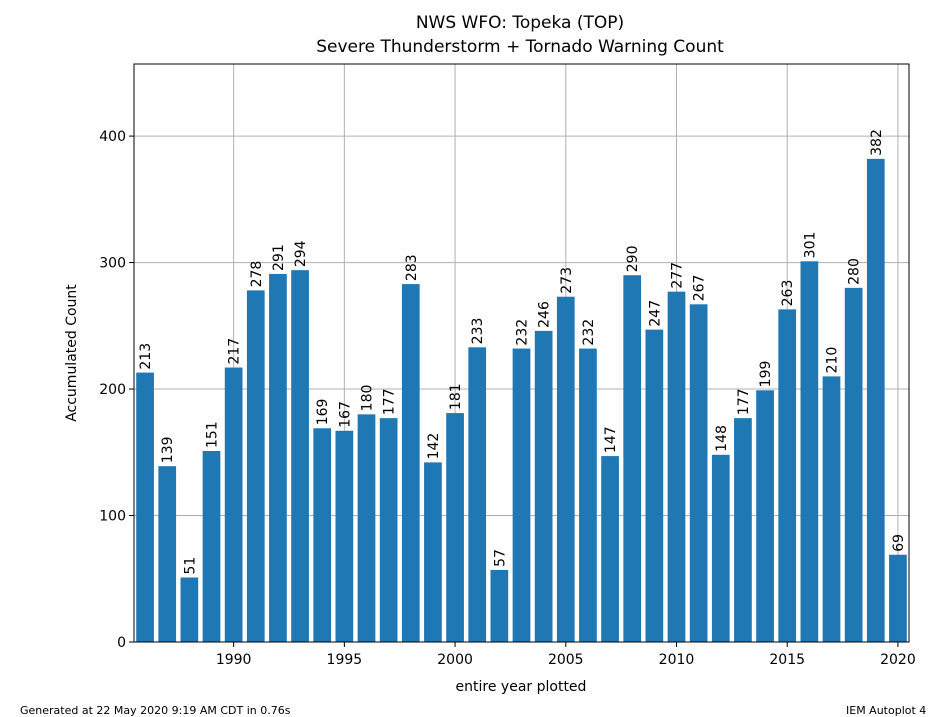 This screenshot has width=942, height=717. Describe the element at coordinates (255, 466) in the screenshot. I see `bar-1991` at that location.